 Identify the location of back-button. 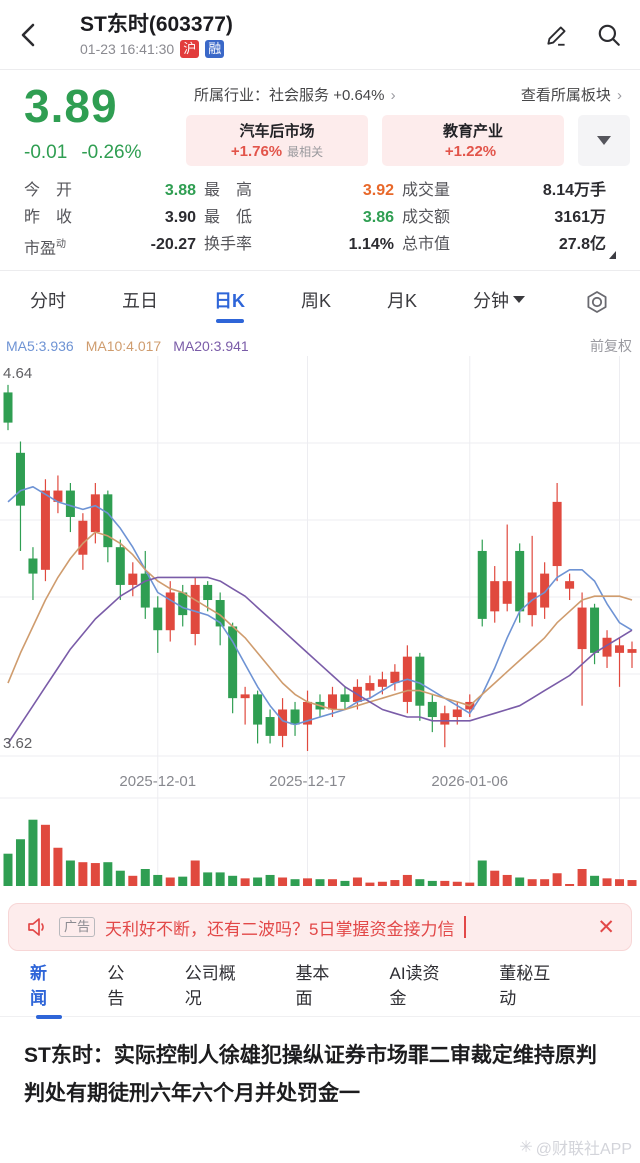
(36, 35).